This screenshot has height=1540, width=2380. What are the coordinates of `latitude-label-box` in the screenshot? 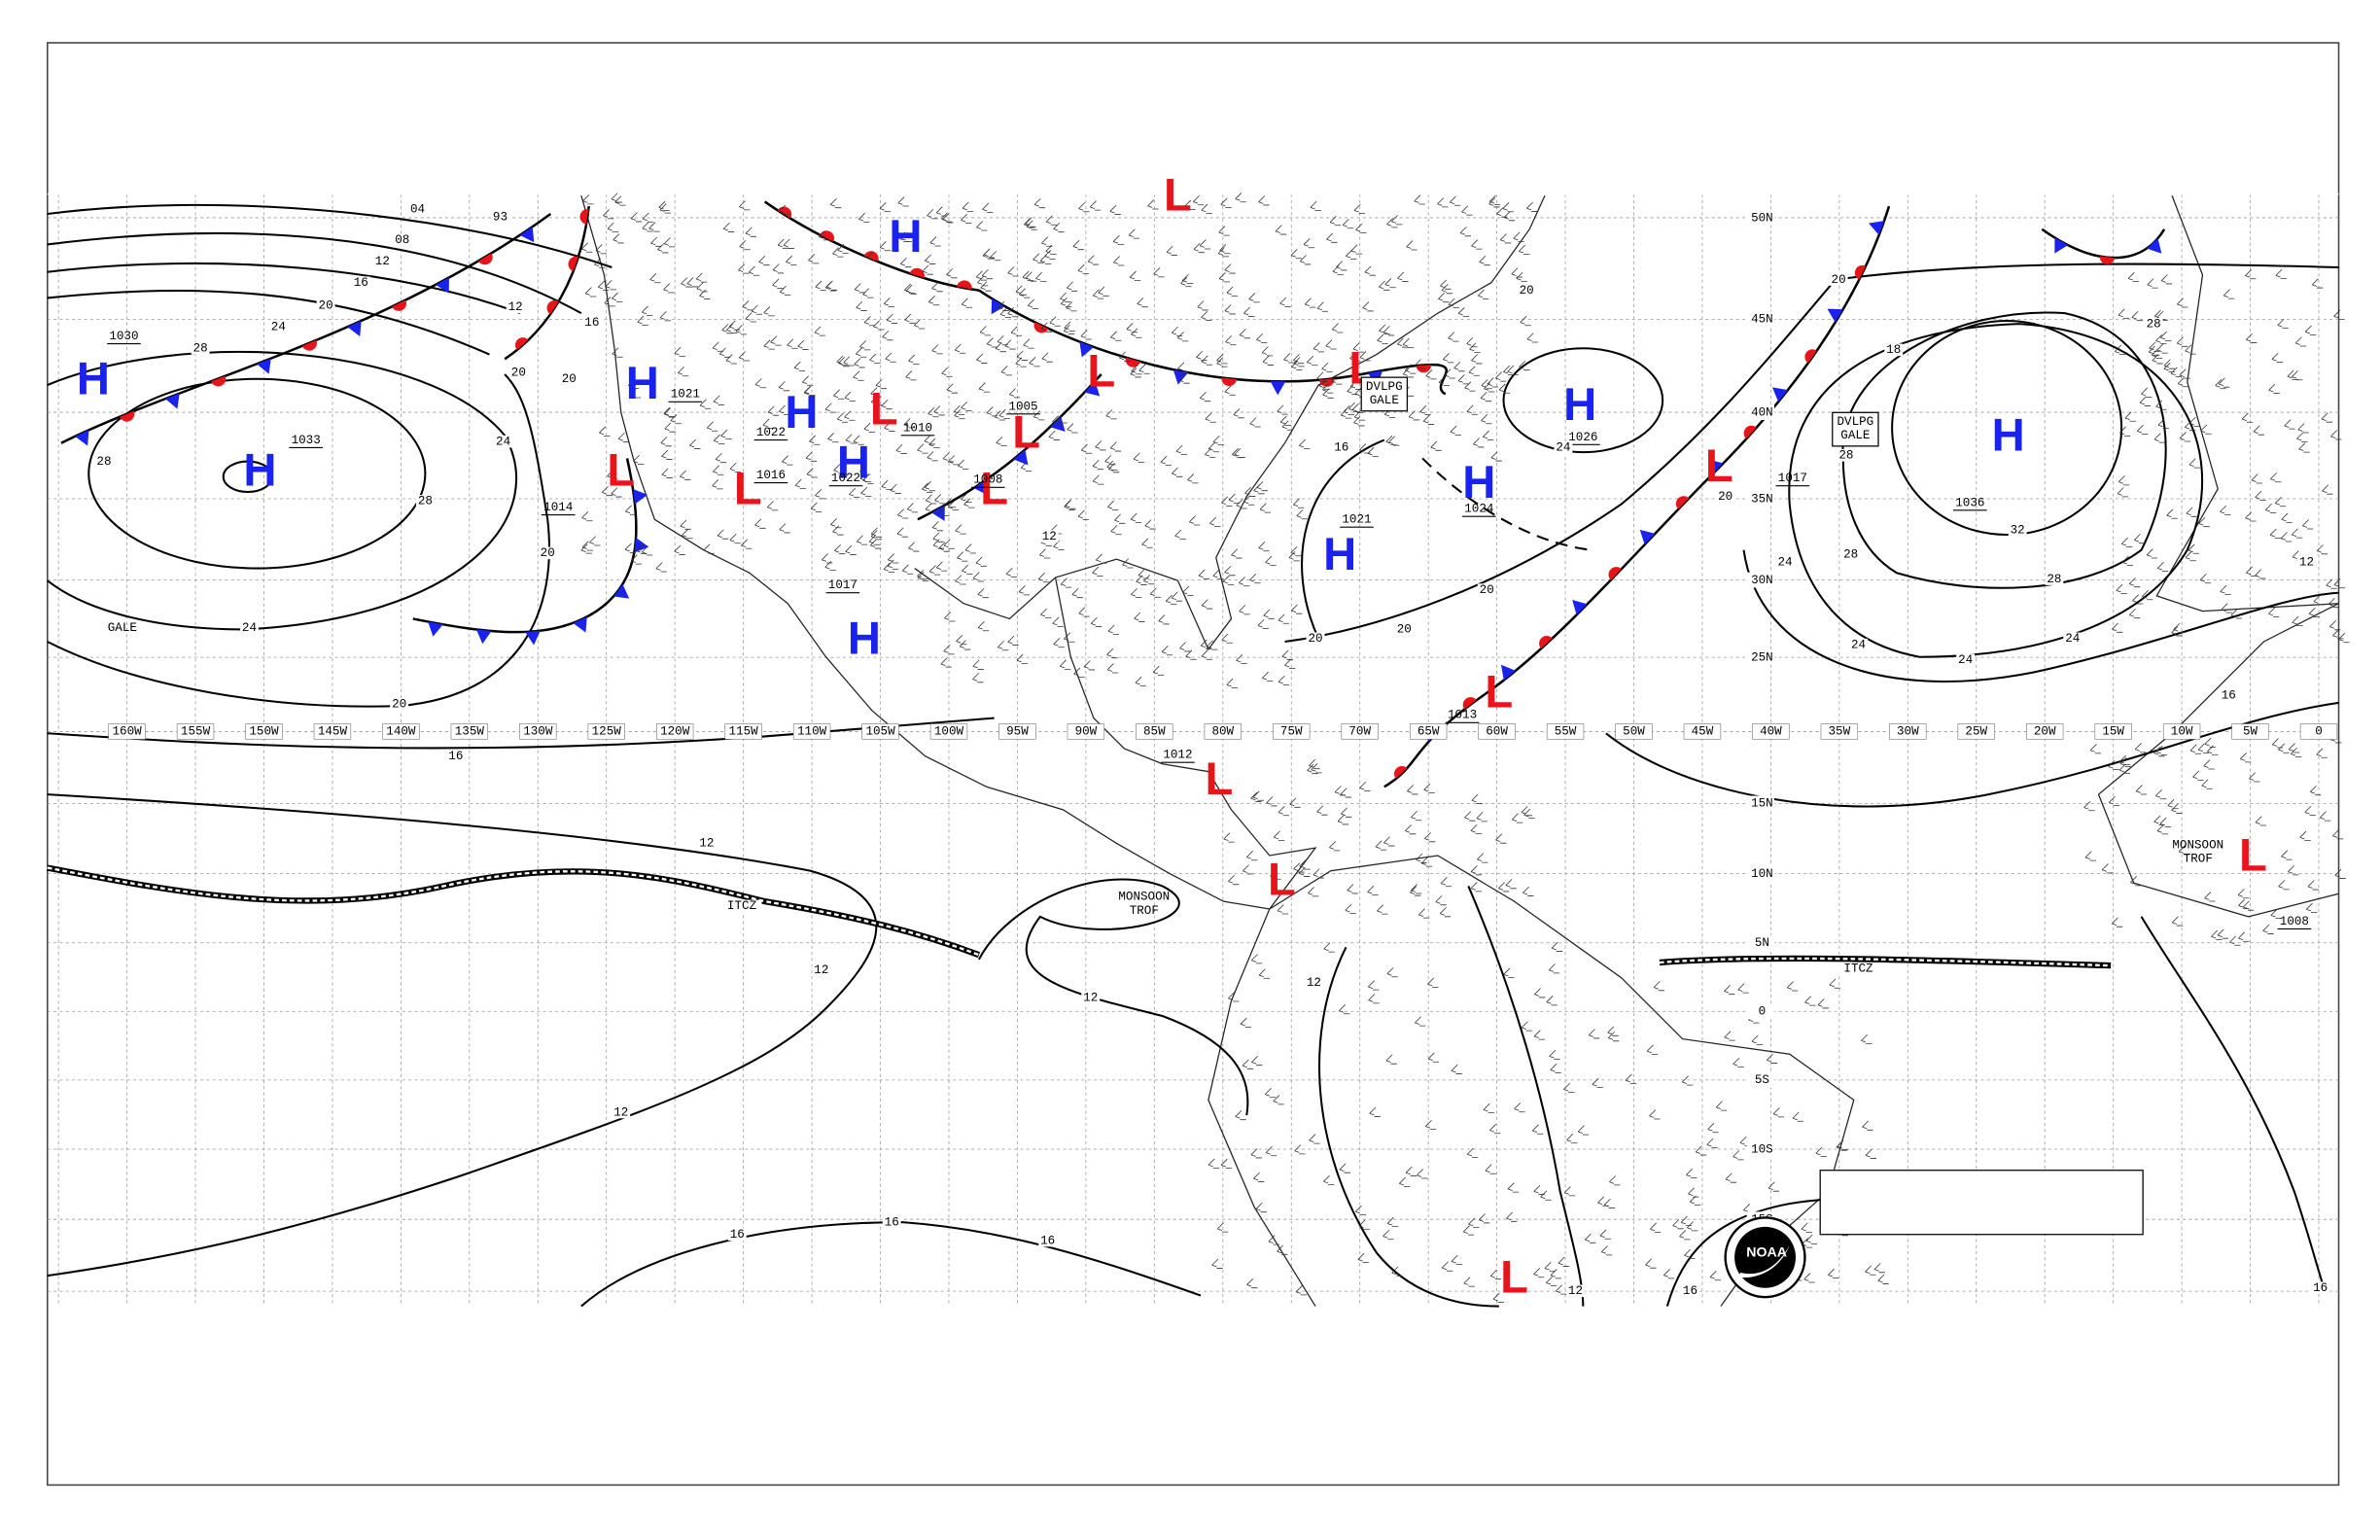 It's located at (1760, 580).